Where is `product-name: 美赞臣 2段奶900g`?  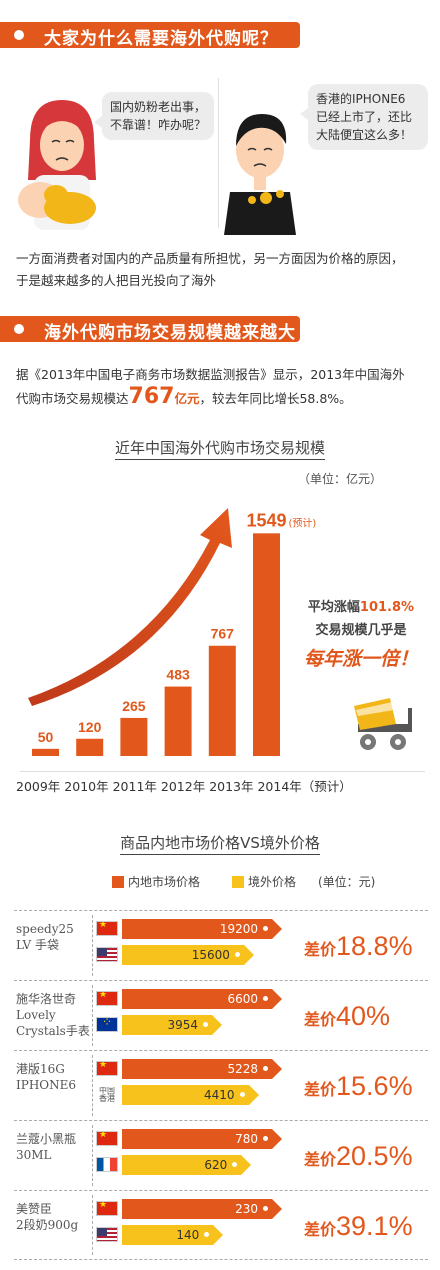 product-name: 美赞臣 2段奶900g is located at coordinates (54, 1217).